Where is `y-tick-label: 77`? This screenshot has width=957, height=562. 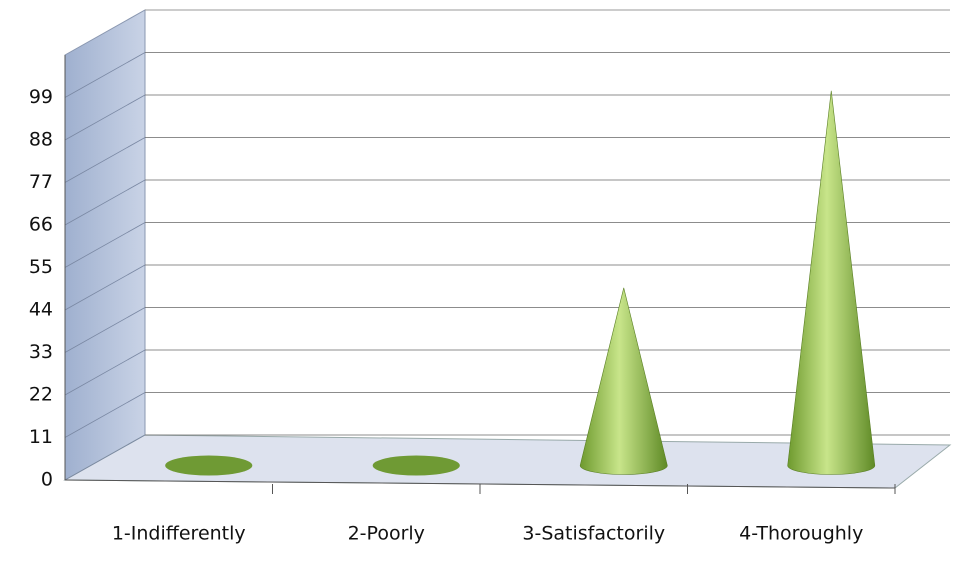 y-tick-label: 77 is located at coordinates (41, 182).